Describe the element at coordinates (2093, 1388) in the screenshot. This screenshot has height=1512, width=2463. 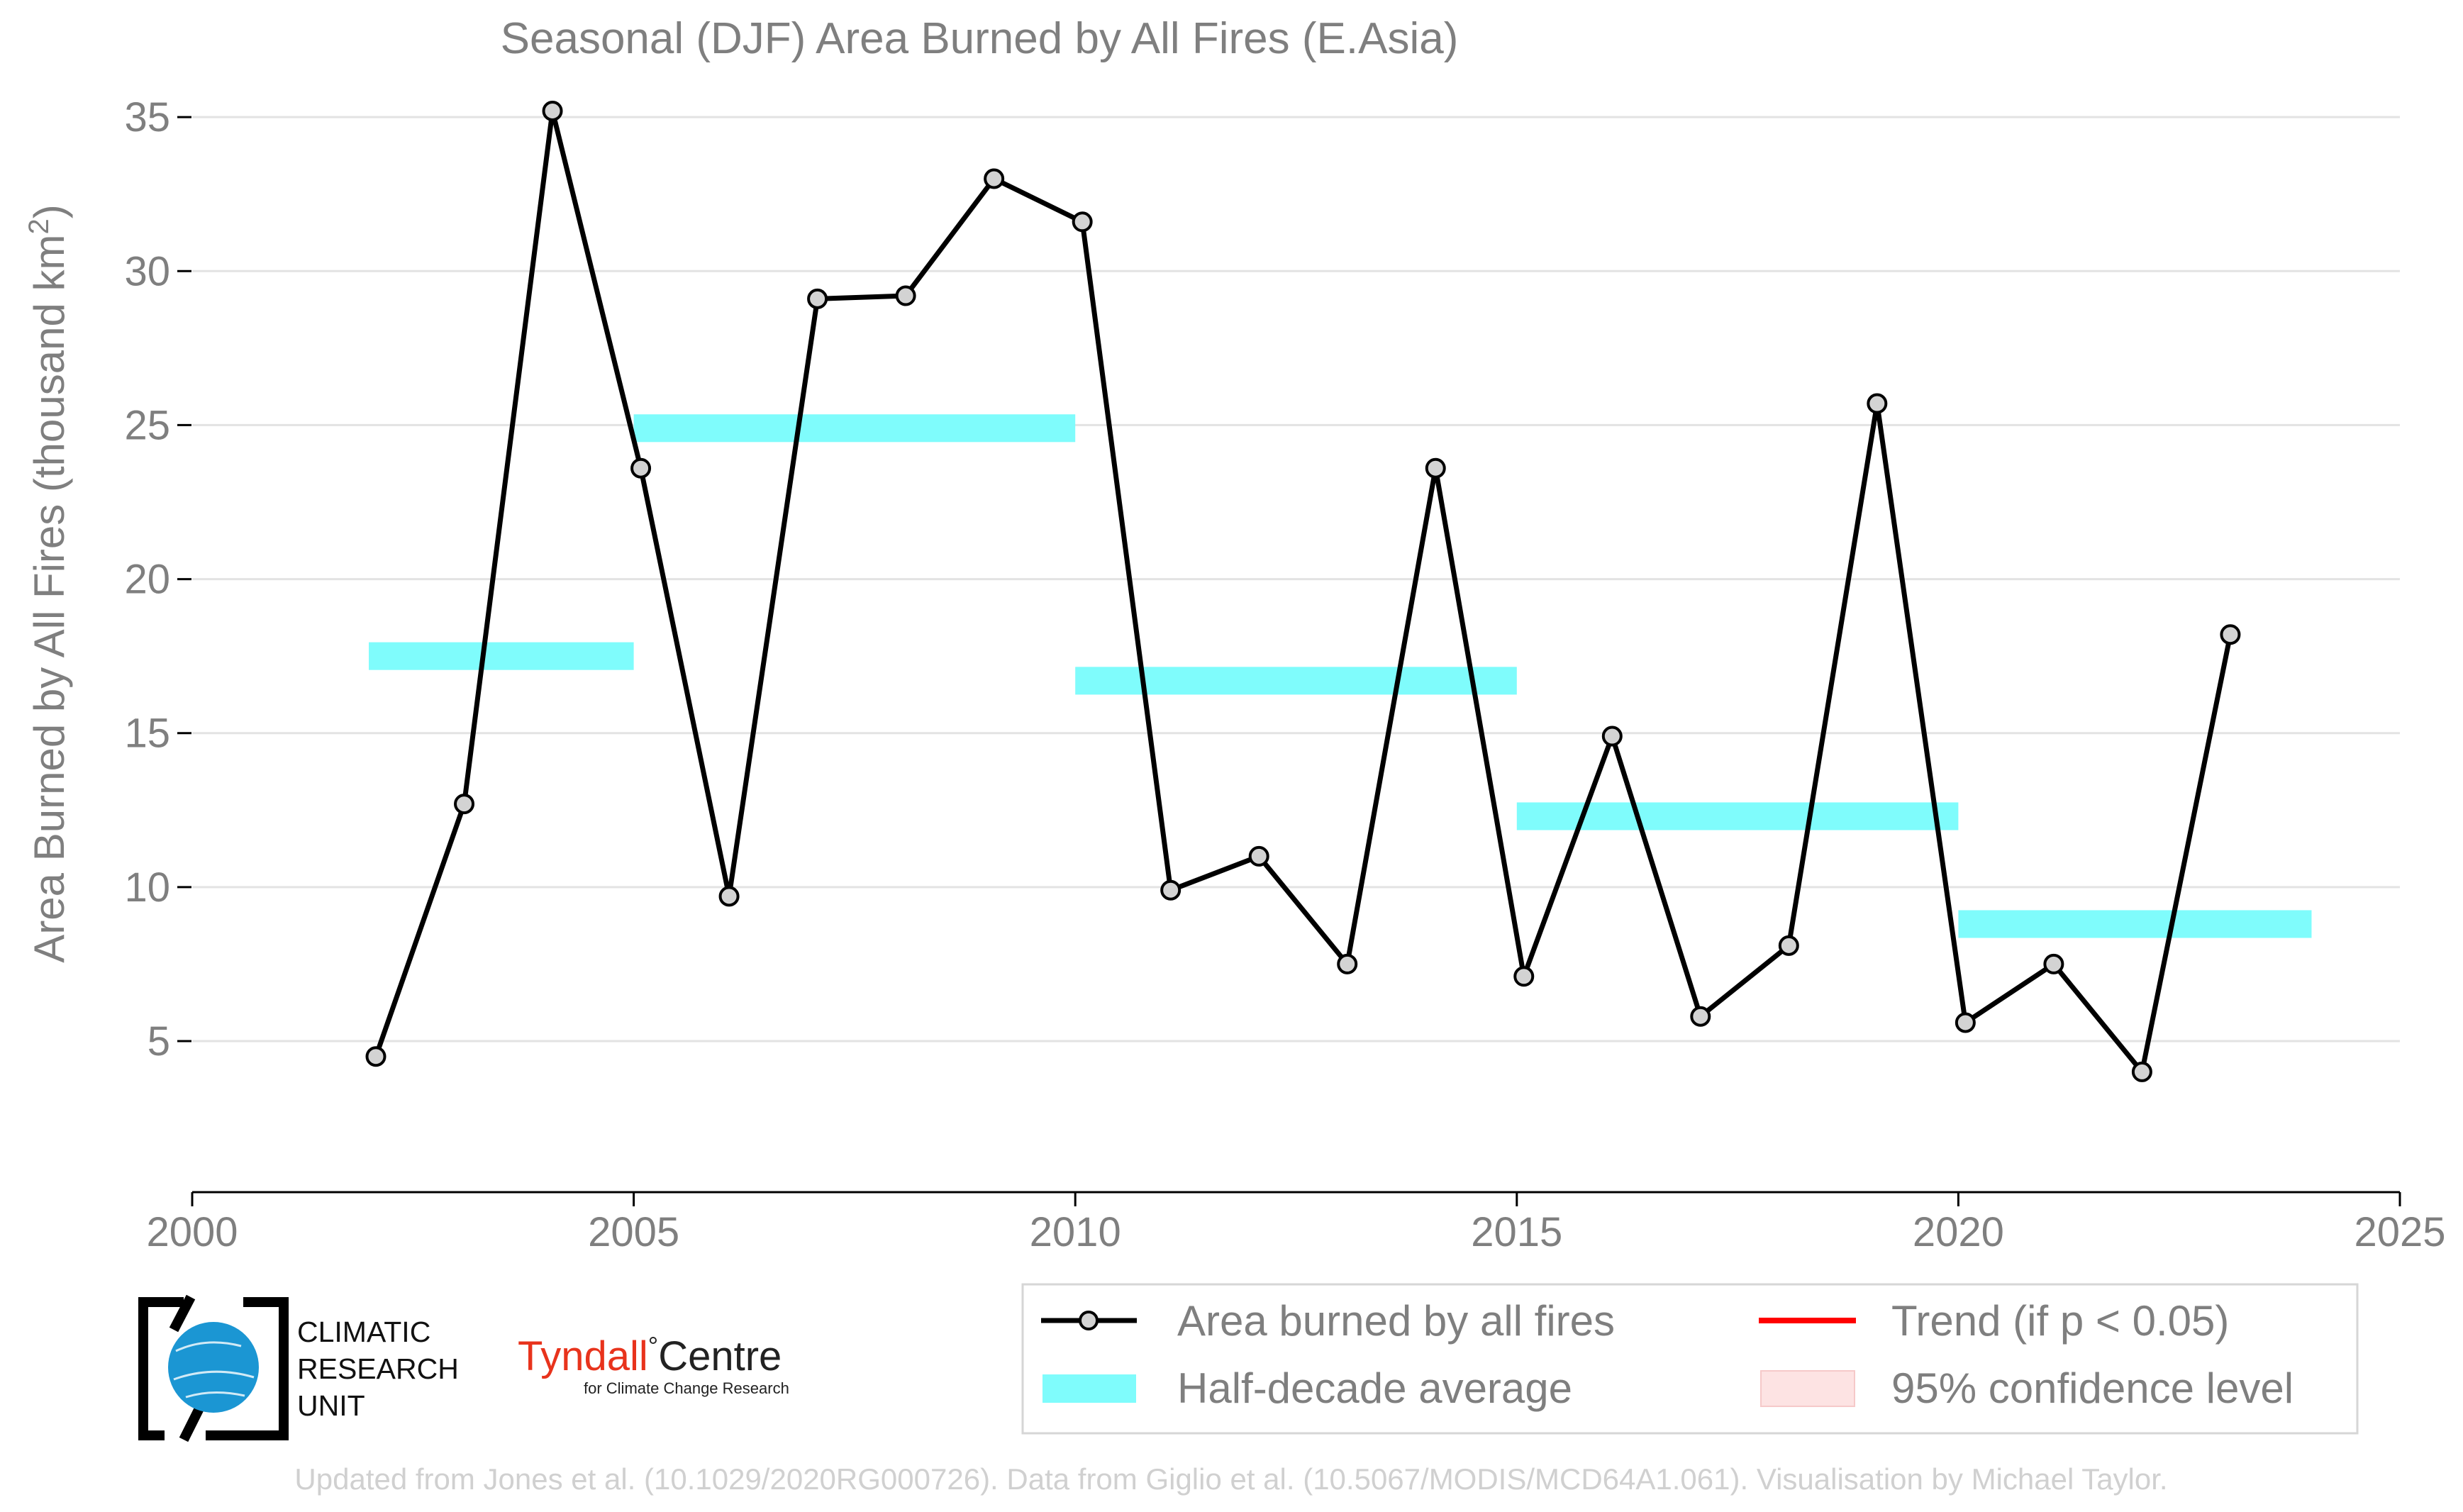
I see `legend-label-confidence: 95% confidence level` at that location.